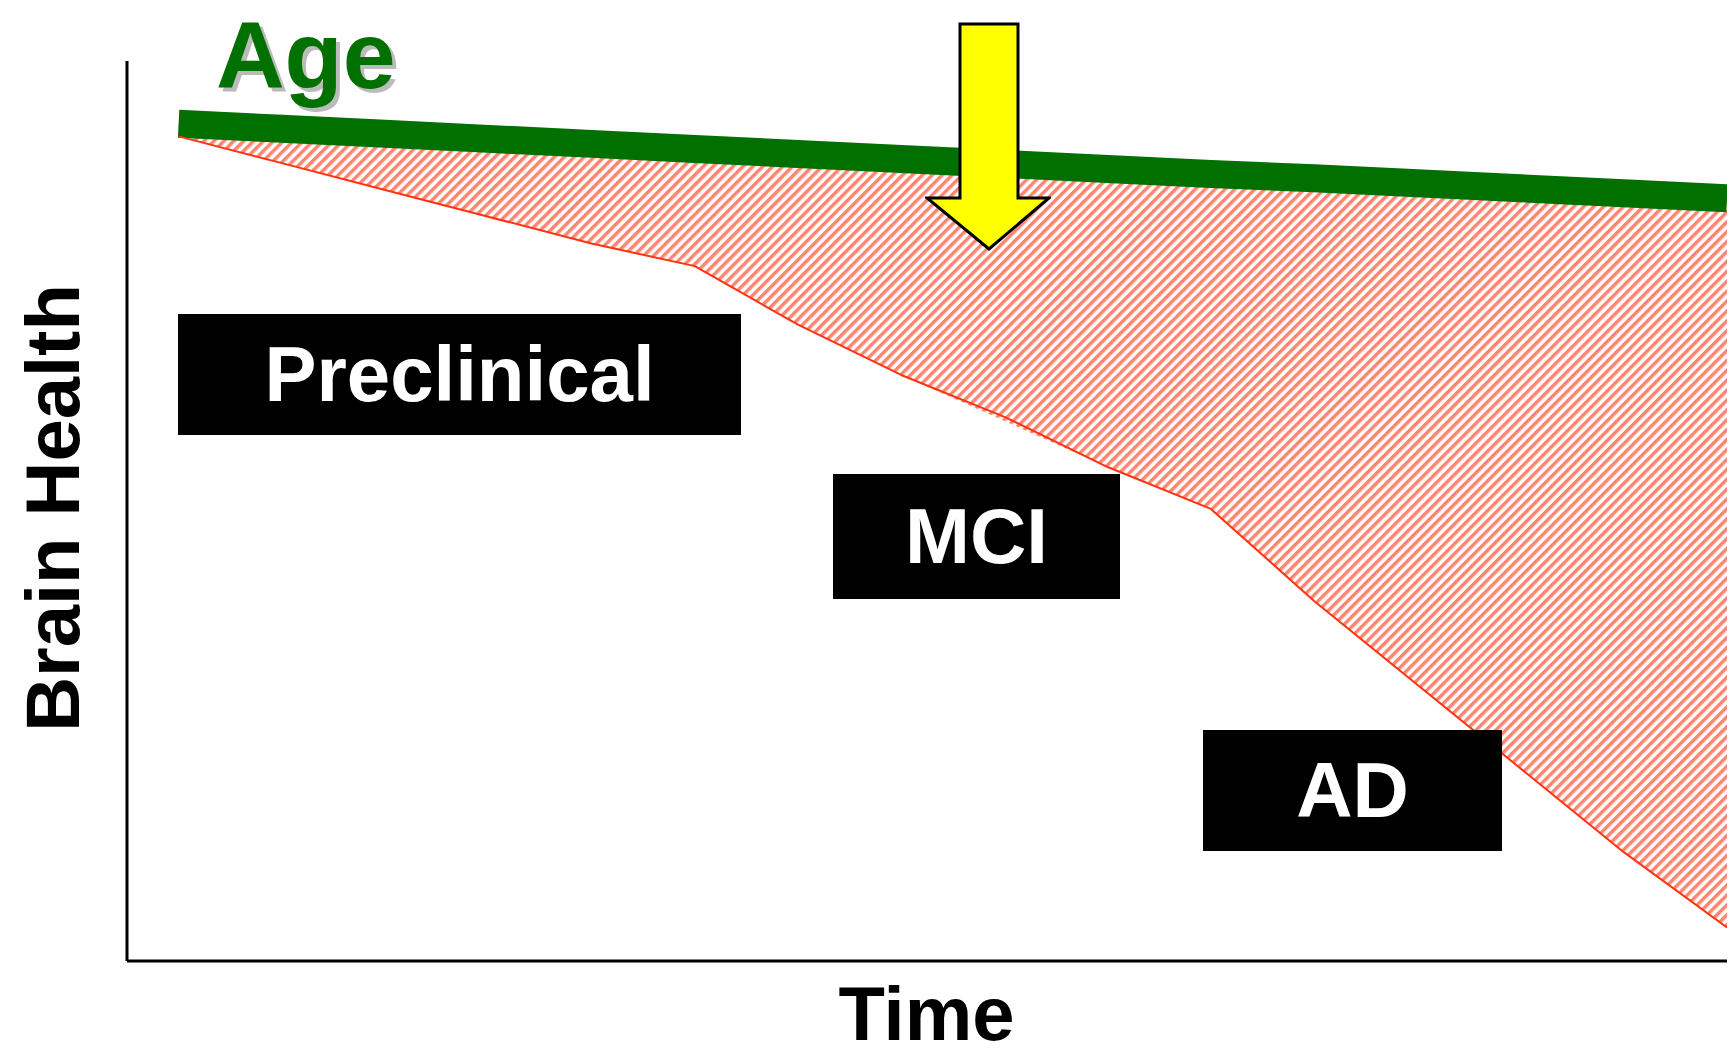 The height and width of the screenshot is (1051, 1735). I want to click on annotation: AD, so click(1352, 790).